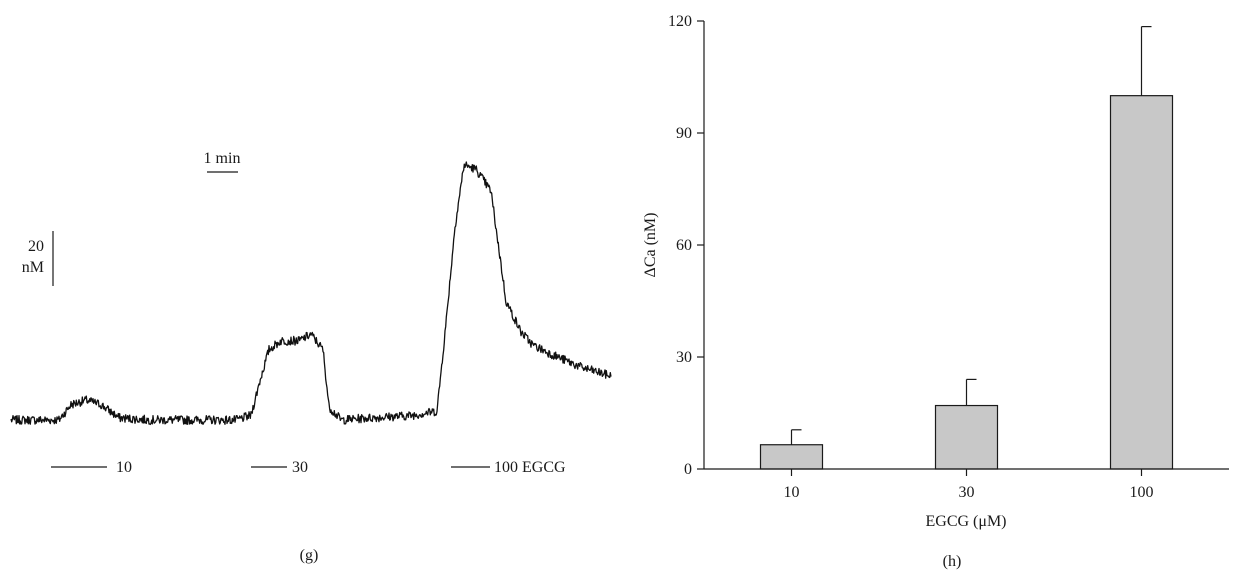 This screenshot has width=1236, height=573. I want to click on y-axis-title: ΔCa (nM), so click(650, 245).